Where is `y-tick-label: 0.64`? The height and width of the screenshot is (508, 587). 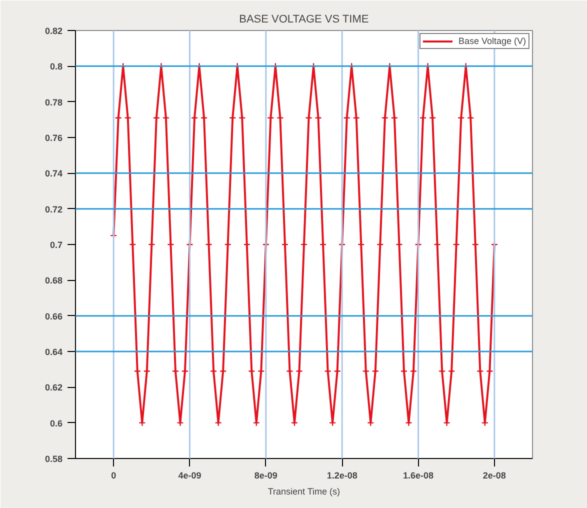
y-tick-label: 0.64 is located at coordinates (53, 352).